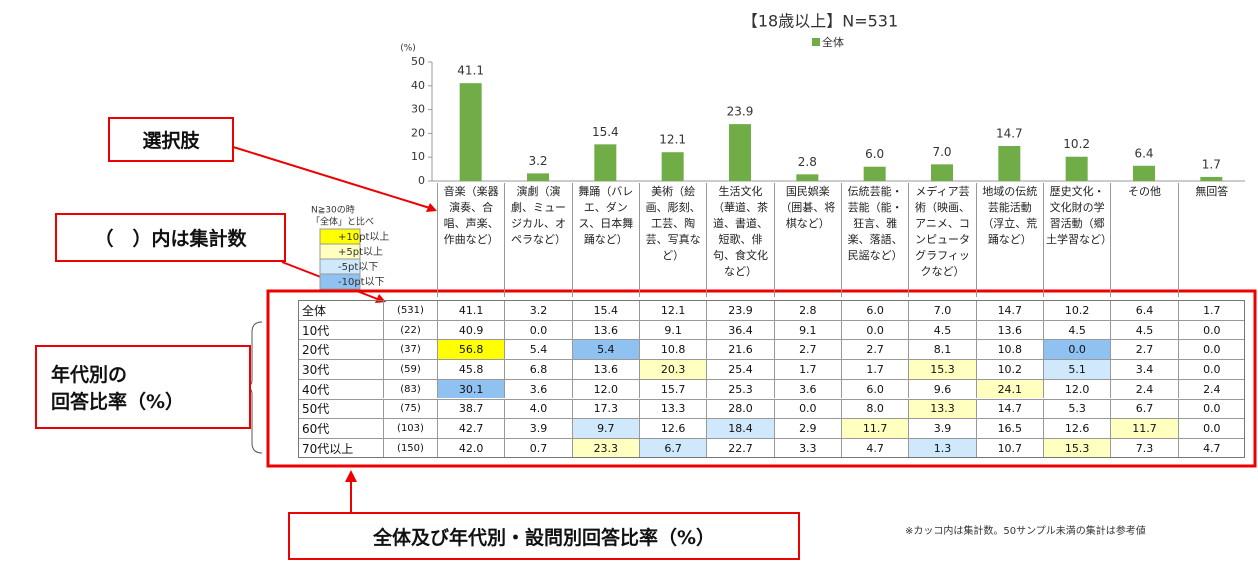  Describe the element at coordinates (471, 349) in the screenshot. I see `table-cell: 56.8` at that location.